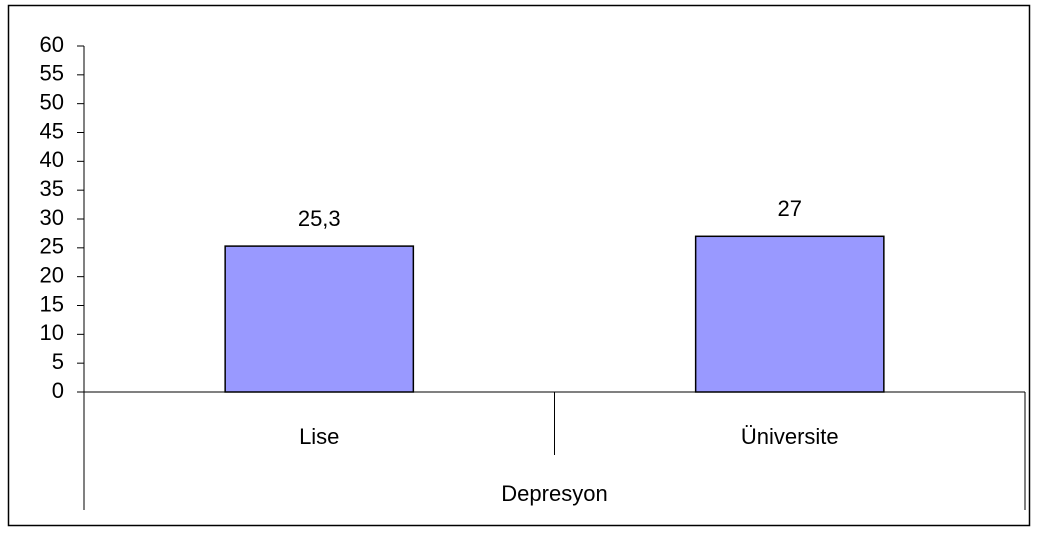  I want to click on value-label: 27, so click(790, 208).